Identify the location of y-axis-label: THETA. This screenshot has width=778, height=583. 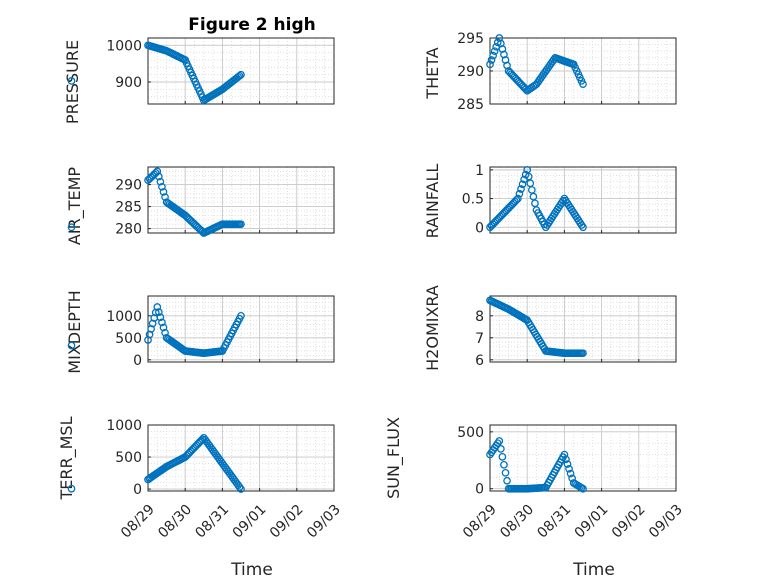
(432, 73).